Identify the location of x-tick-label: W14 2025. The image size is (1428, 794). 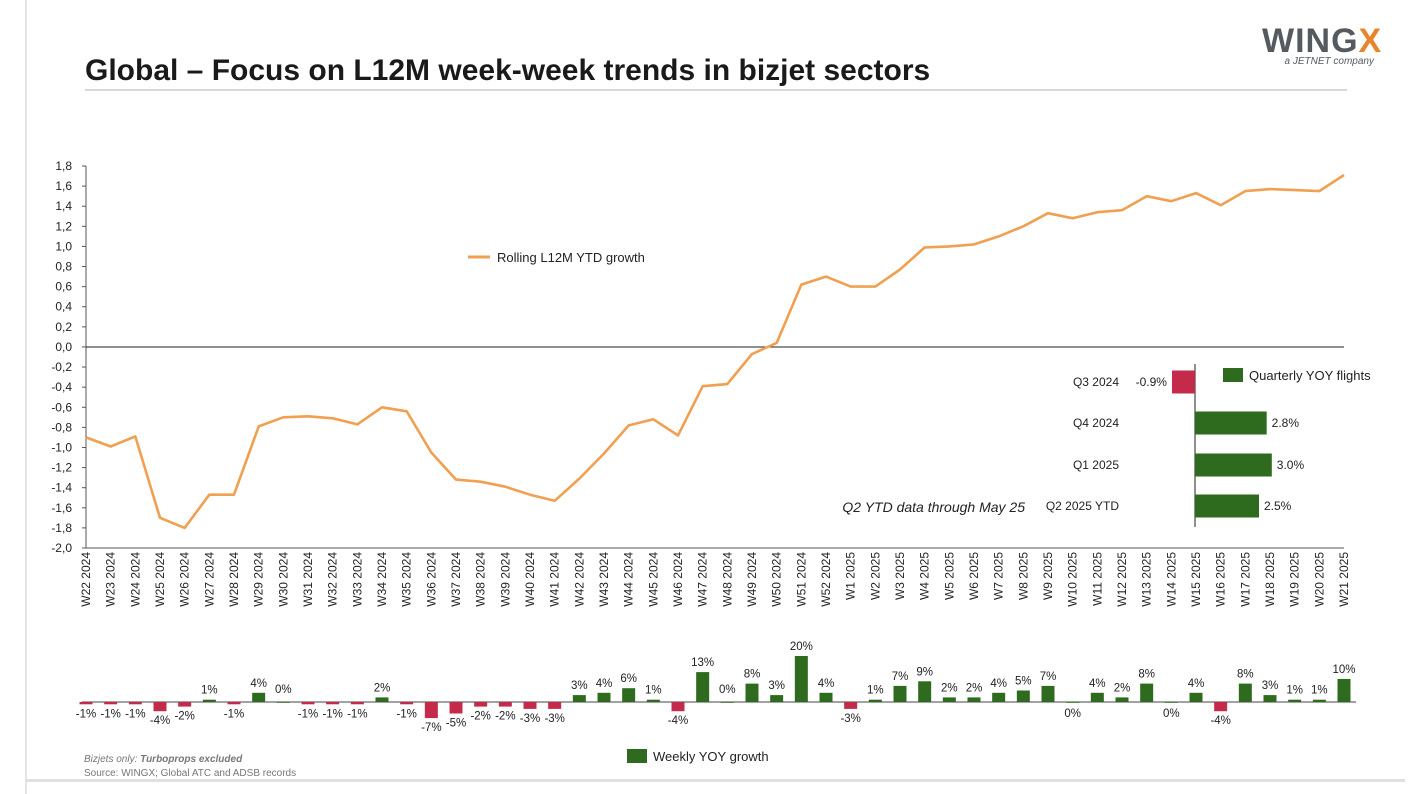
(1171, 579).